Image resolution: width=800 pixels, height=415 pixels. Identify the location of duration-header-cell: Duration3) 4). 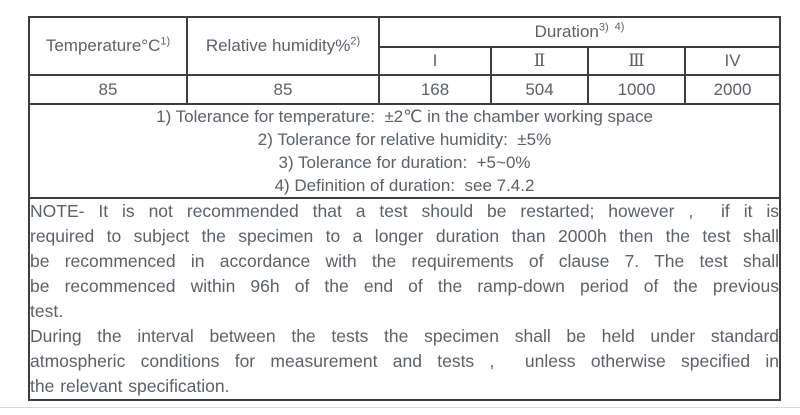
(579, 32).